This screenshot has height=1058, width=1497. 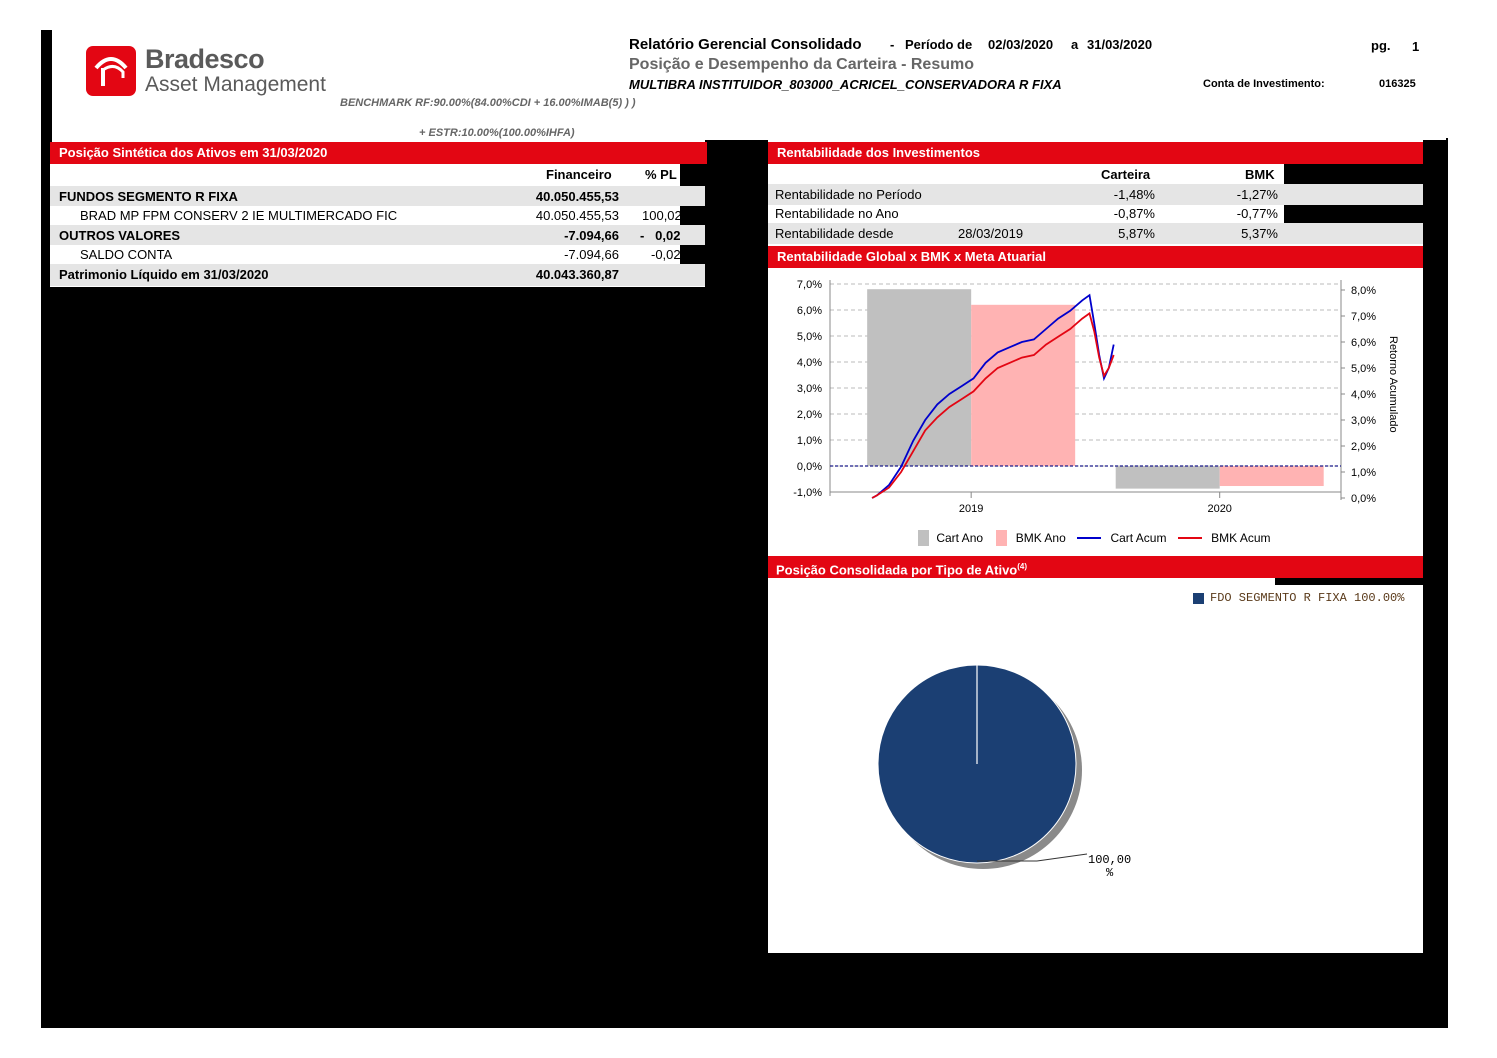 I want to click on legend-swatch-fdo, so click(x=1198, y=598).